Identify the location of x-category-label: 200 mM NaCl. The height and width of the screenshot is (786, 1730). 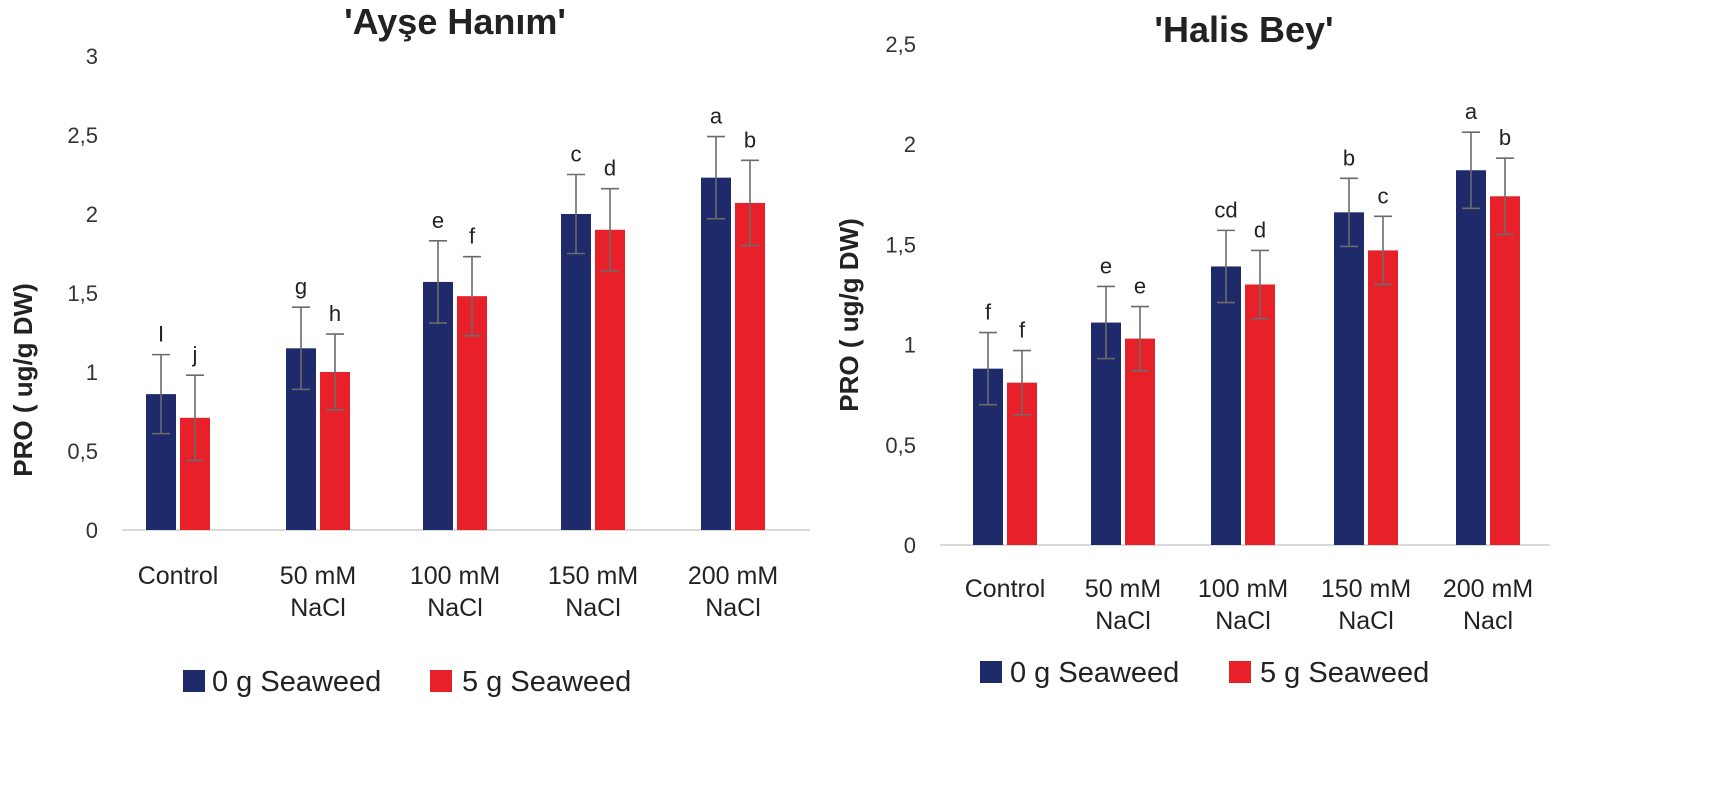
(733, 592).